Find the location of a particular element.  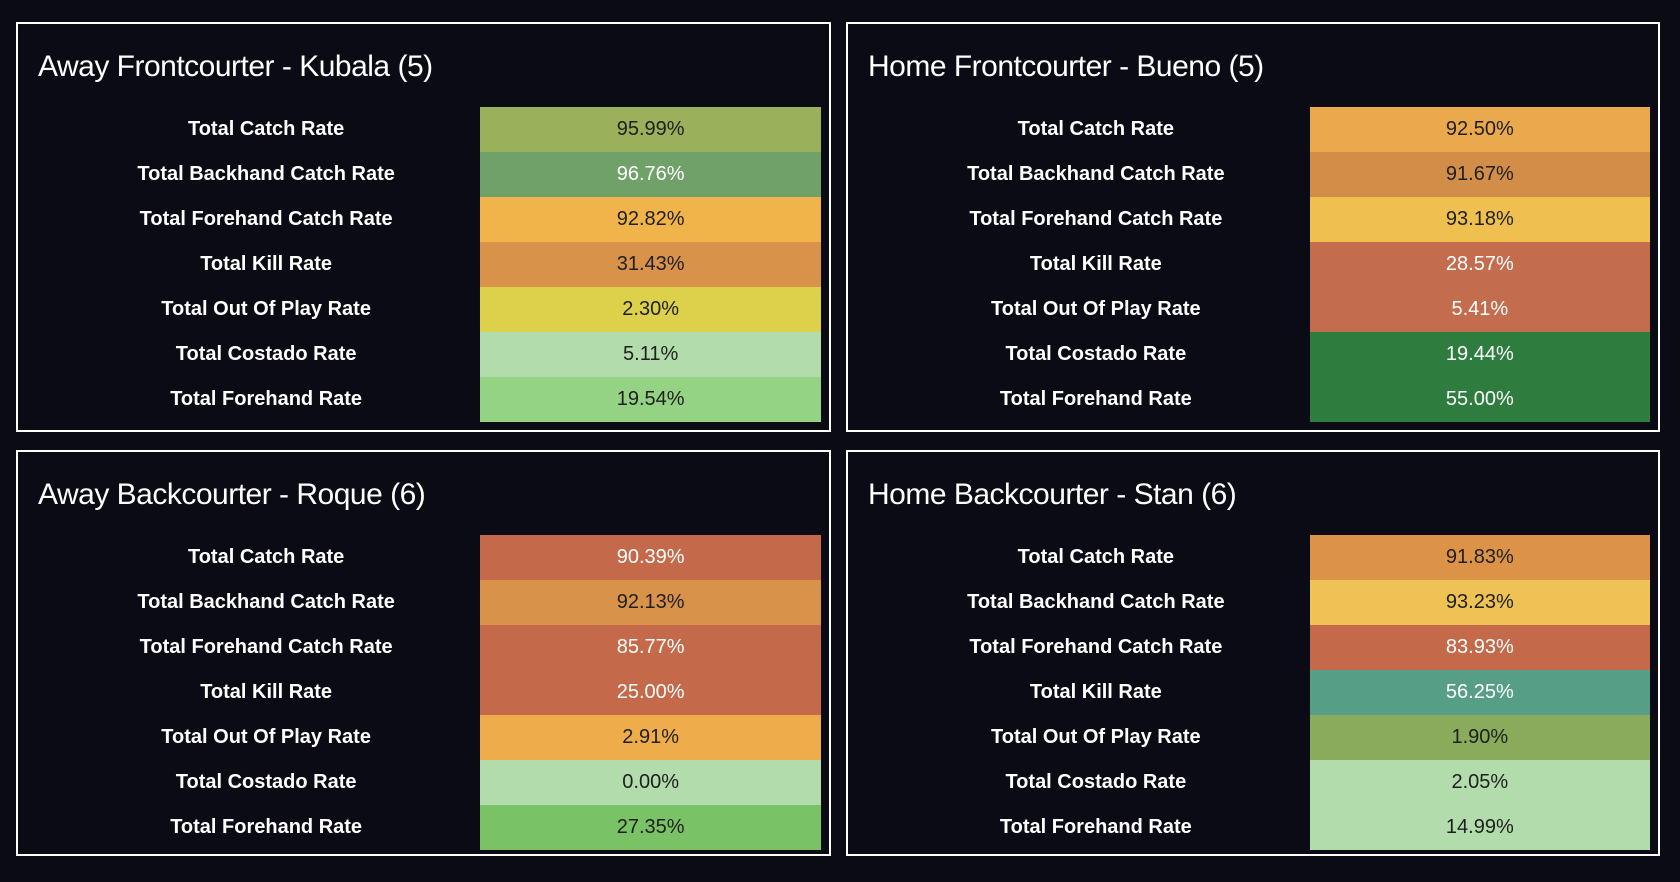

metric-value-cell: 27.35% is located at coordinates (650, 827).